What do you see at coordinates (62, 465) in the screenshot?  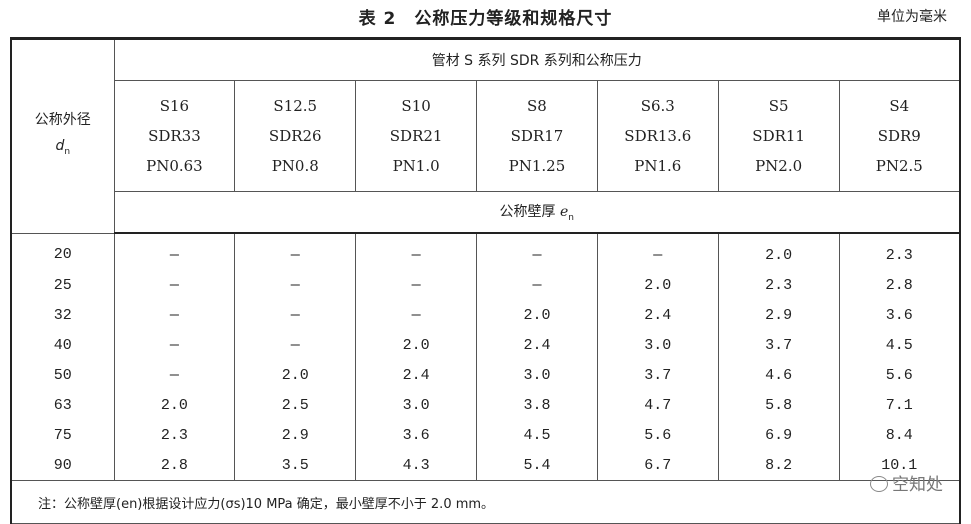 I see `diameter-cell: 90` at bounding box center [62, 465].